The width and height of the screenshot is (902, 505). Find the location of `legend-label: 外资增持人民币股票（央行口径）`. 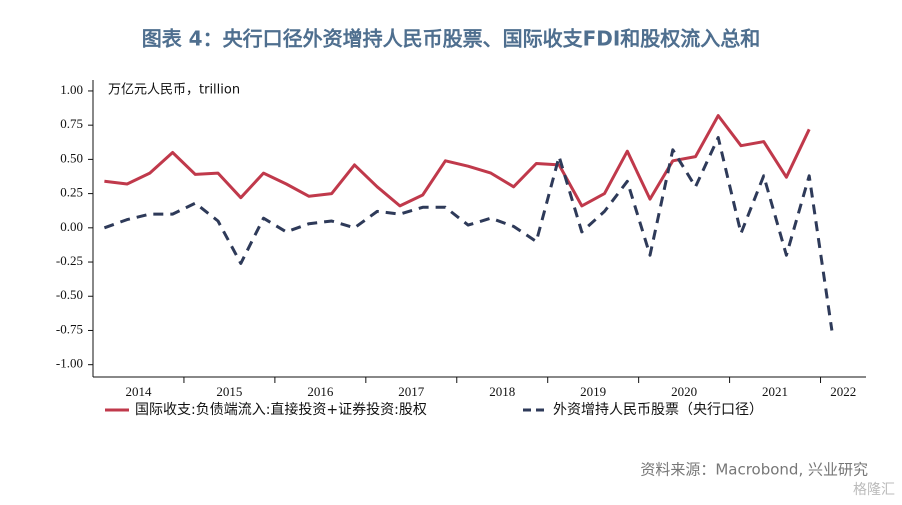

legend-label: 外资增持人民币股票（央行口径） is located at coordinates (658, 410).